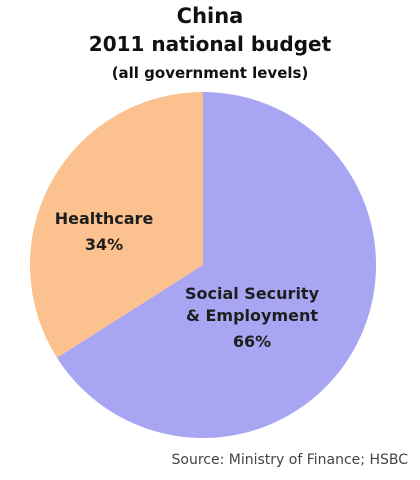 The height and width of the screenshot is (480, 420). I want to click on value-label: 34%, so click(104, 244).